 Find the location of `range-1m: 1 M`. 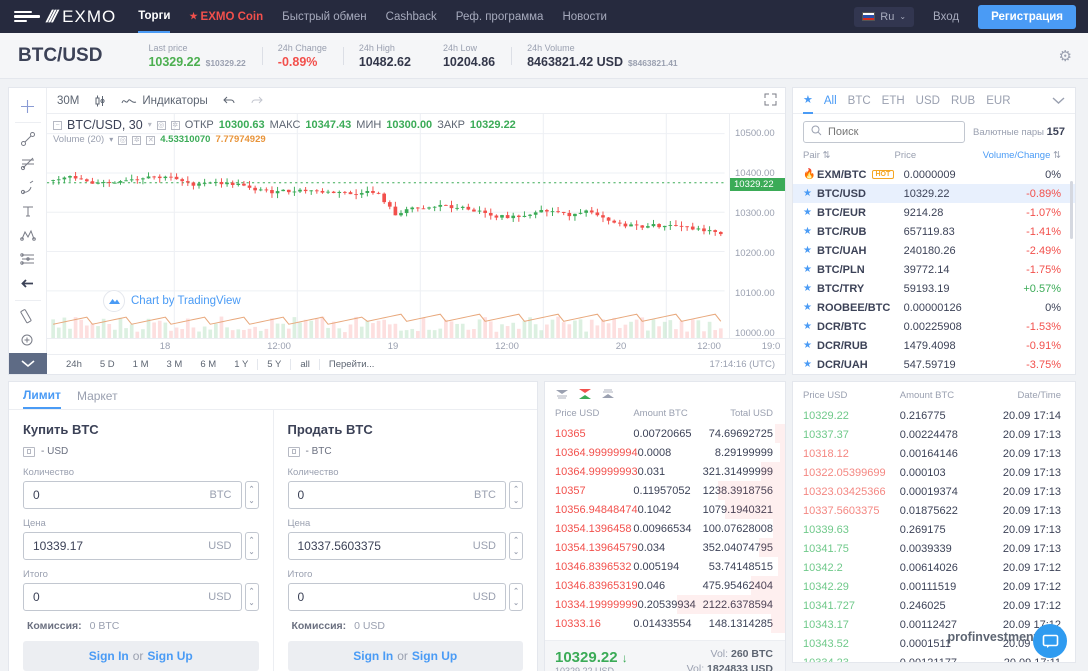

range-1m: 1 M is located at coordinates (140, 364).